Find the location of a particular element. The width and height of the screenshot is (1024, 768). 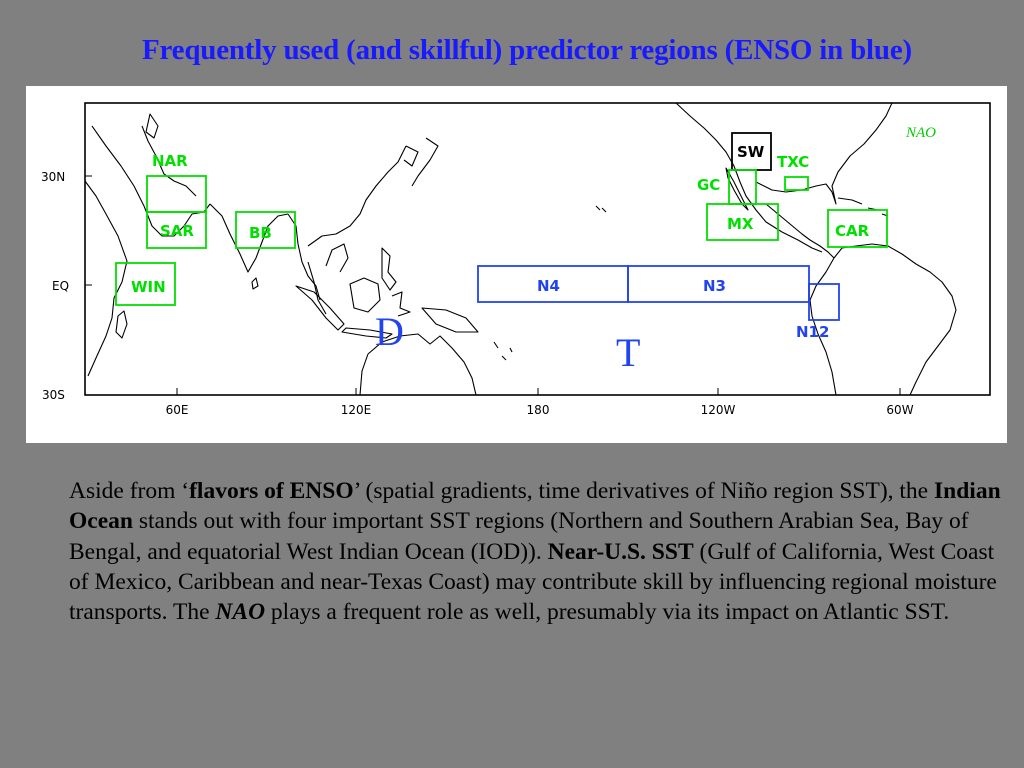

region-car-box is located at coordinates (857, 228).